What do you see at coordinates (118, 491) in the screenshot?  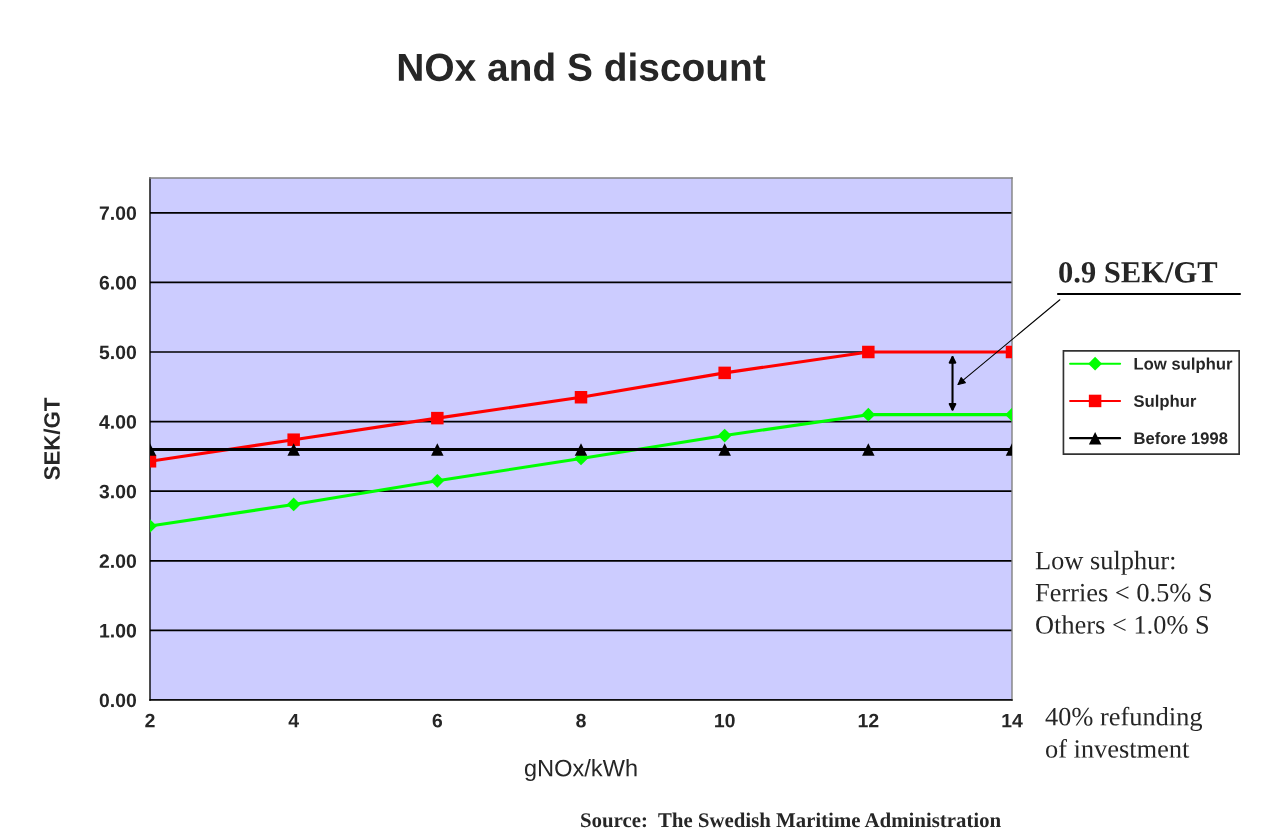 I see `y-tick-label: 3.00` at bounding box center [118, 491].